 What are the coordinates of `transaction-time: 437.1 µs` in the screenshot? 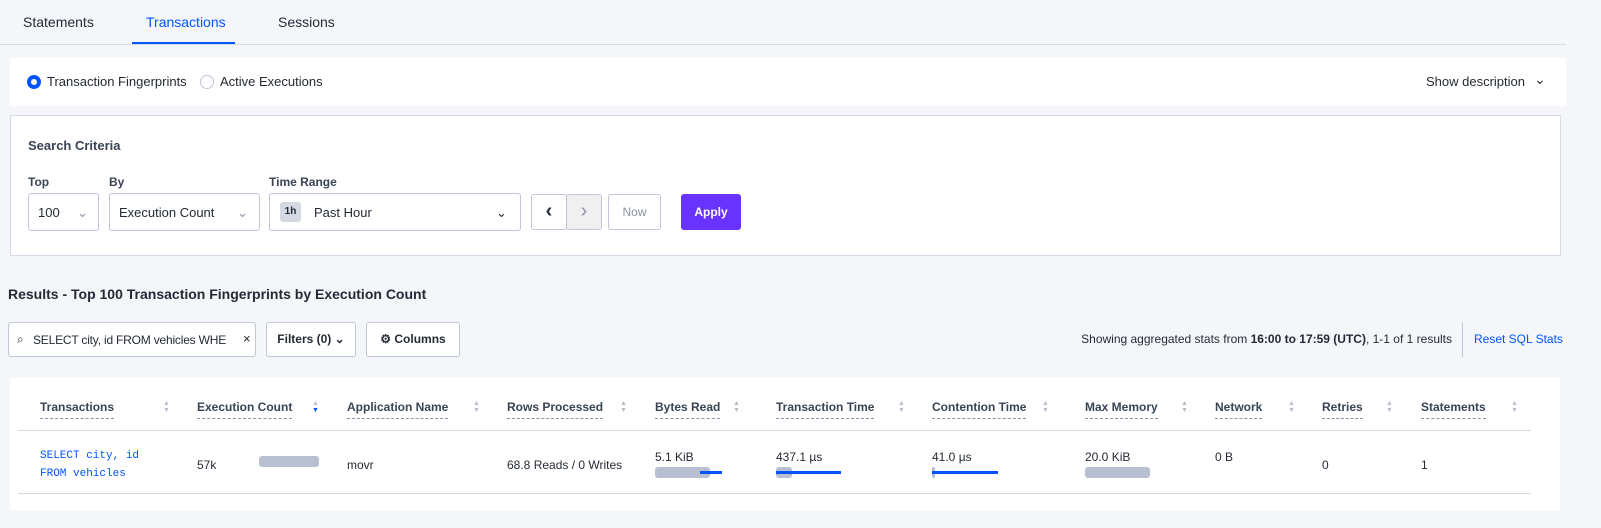 It's located at (799, 457).